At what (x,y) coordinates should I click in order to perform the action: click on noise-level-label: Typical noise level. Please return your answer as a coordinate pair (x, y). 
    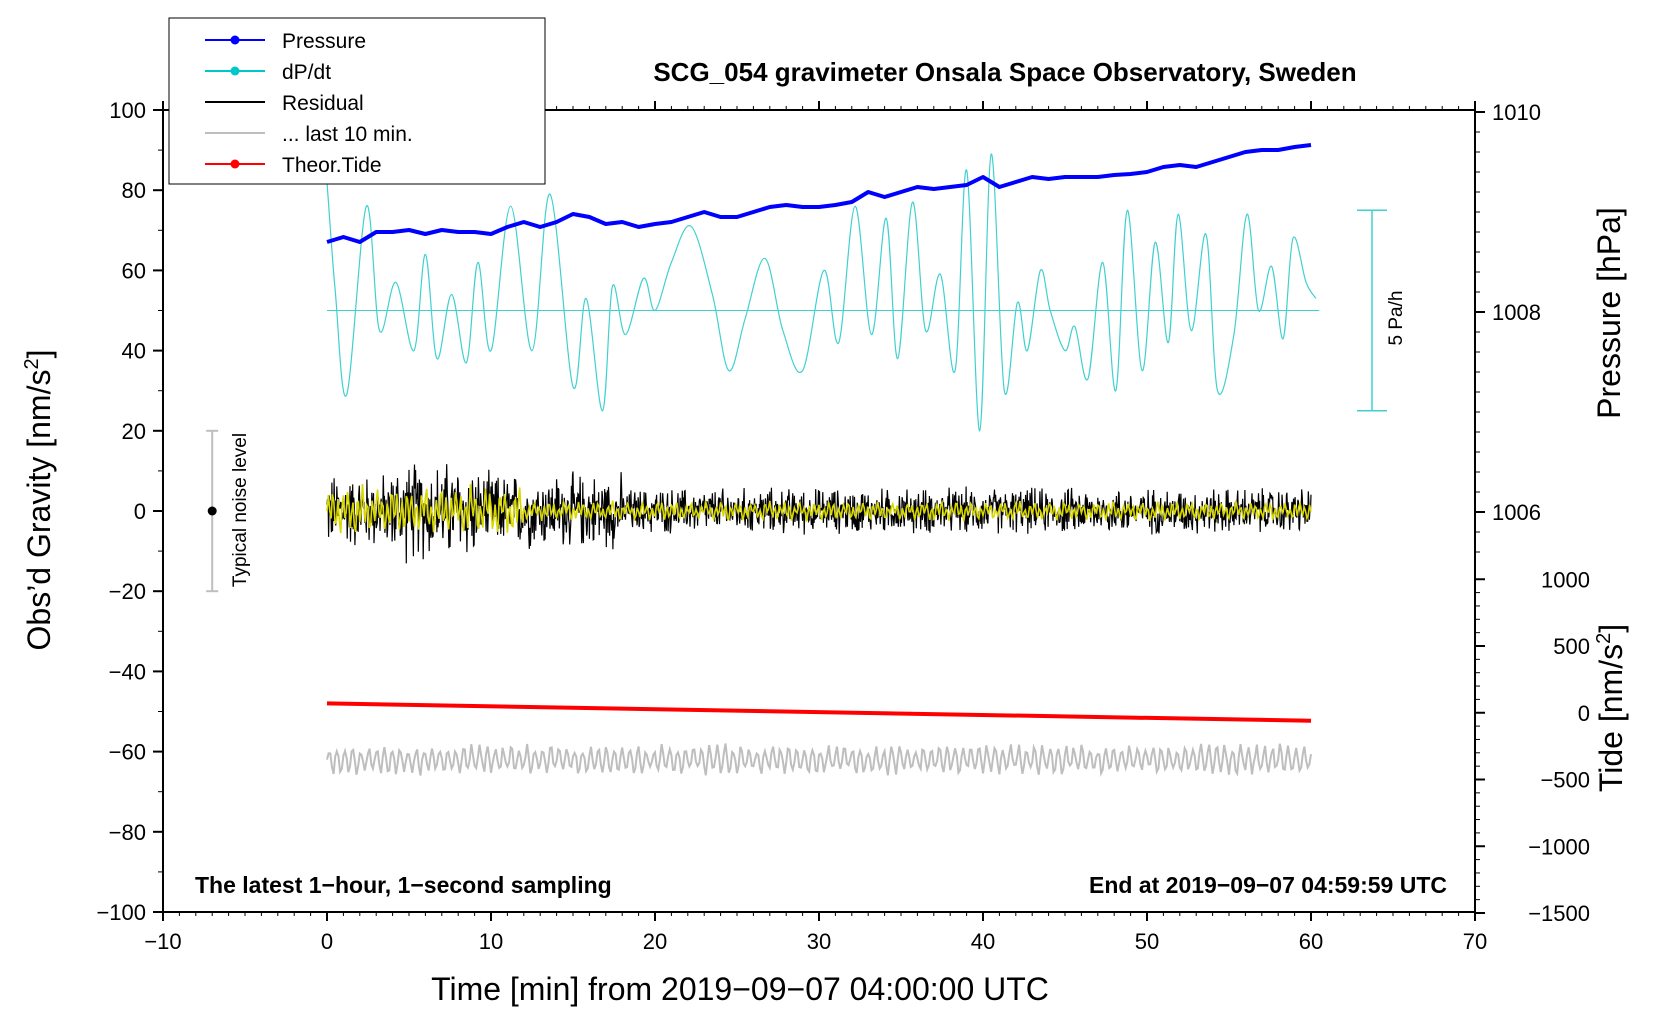
    Looking at the image, I should click on (240, 510).